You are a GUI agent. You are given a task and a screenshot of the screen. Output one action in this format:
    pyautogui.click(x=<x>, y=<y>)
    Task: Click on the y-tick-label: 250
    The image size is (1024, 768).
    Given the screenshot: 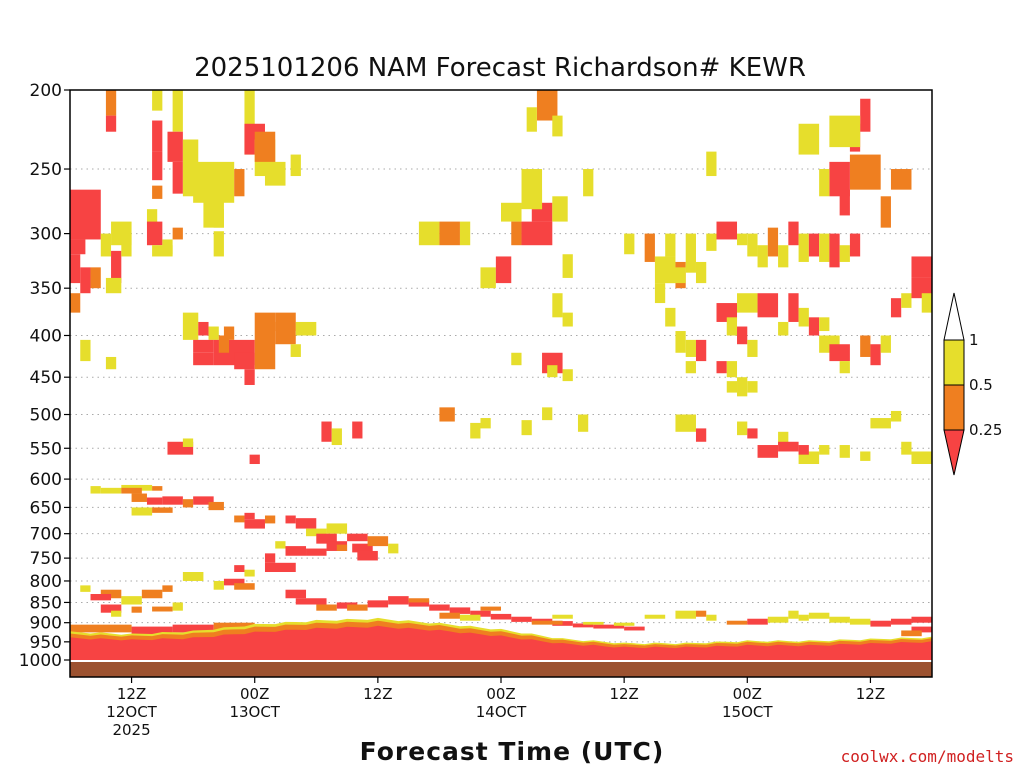 What is the action you would take?
    pyautogui.click(x=46, y=170)
    